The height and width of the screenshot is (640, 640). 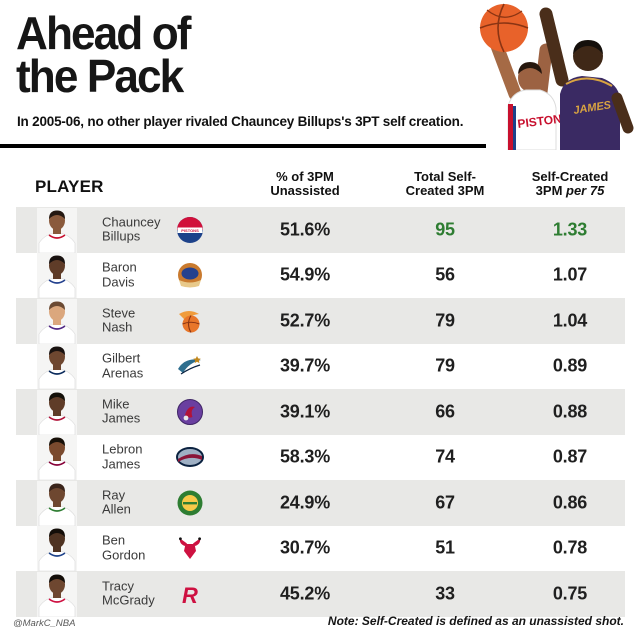 I want to click on page-title: Ahead of the Pack, so click(x=103, y=54).